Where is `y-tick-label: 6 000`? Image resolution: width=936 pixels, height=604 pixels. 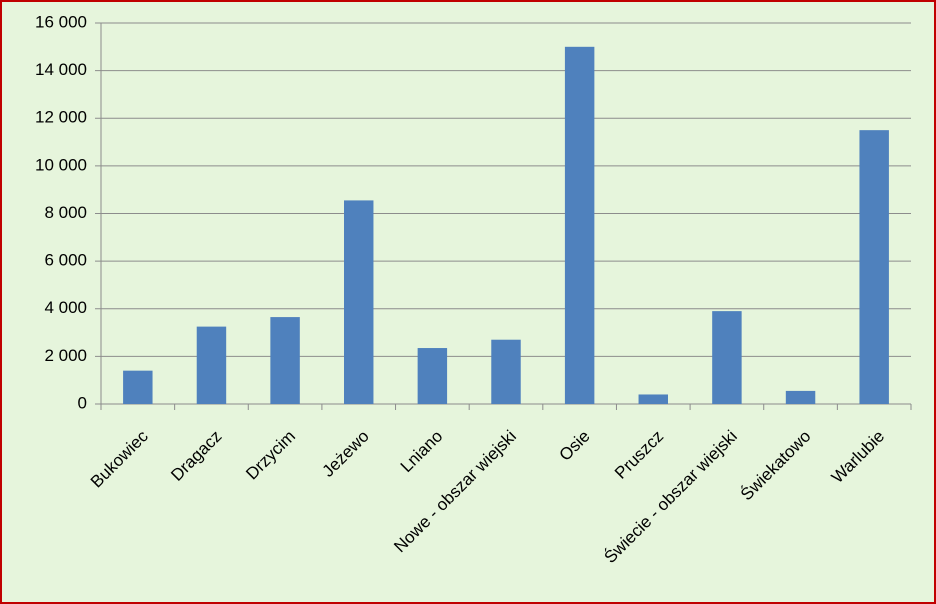 y-tick-label: 6 000 is located at coordinates (65, 260).